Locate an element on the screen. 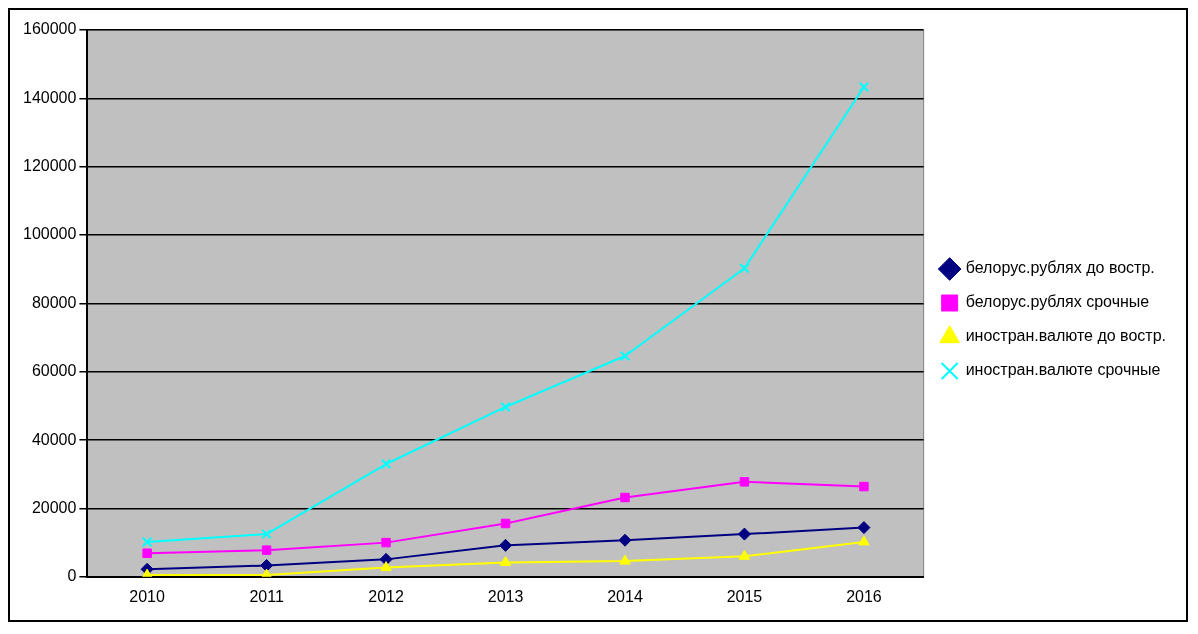 The width and height of the screenshot is (1198, 634). legend-label: белорус.рублях срочные is located at coordinates (1057, 302).